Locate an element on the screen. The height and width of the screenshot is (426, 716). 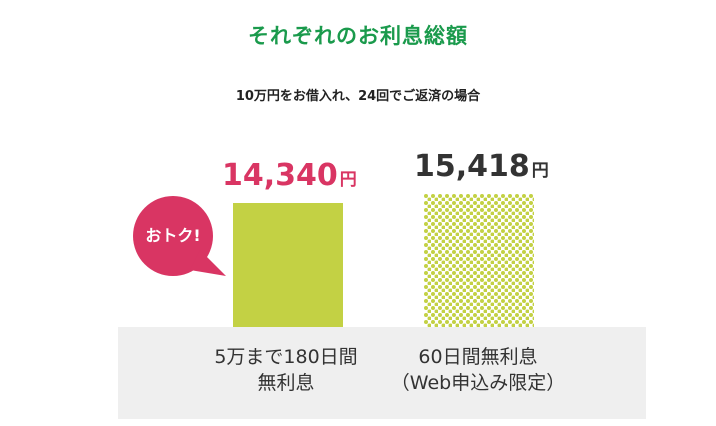
badge-label: おトク! is located at coordinates (173, 235).